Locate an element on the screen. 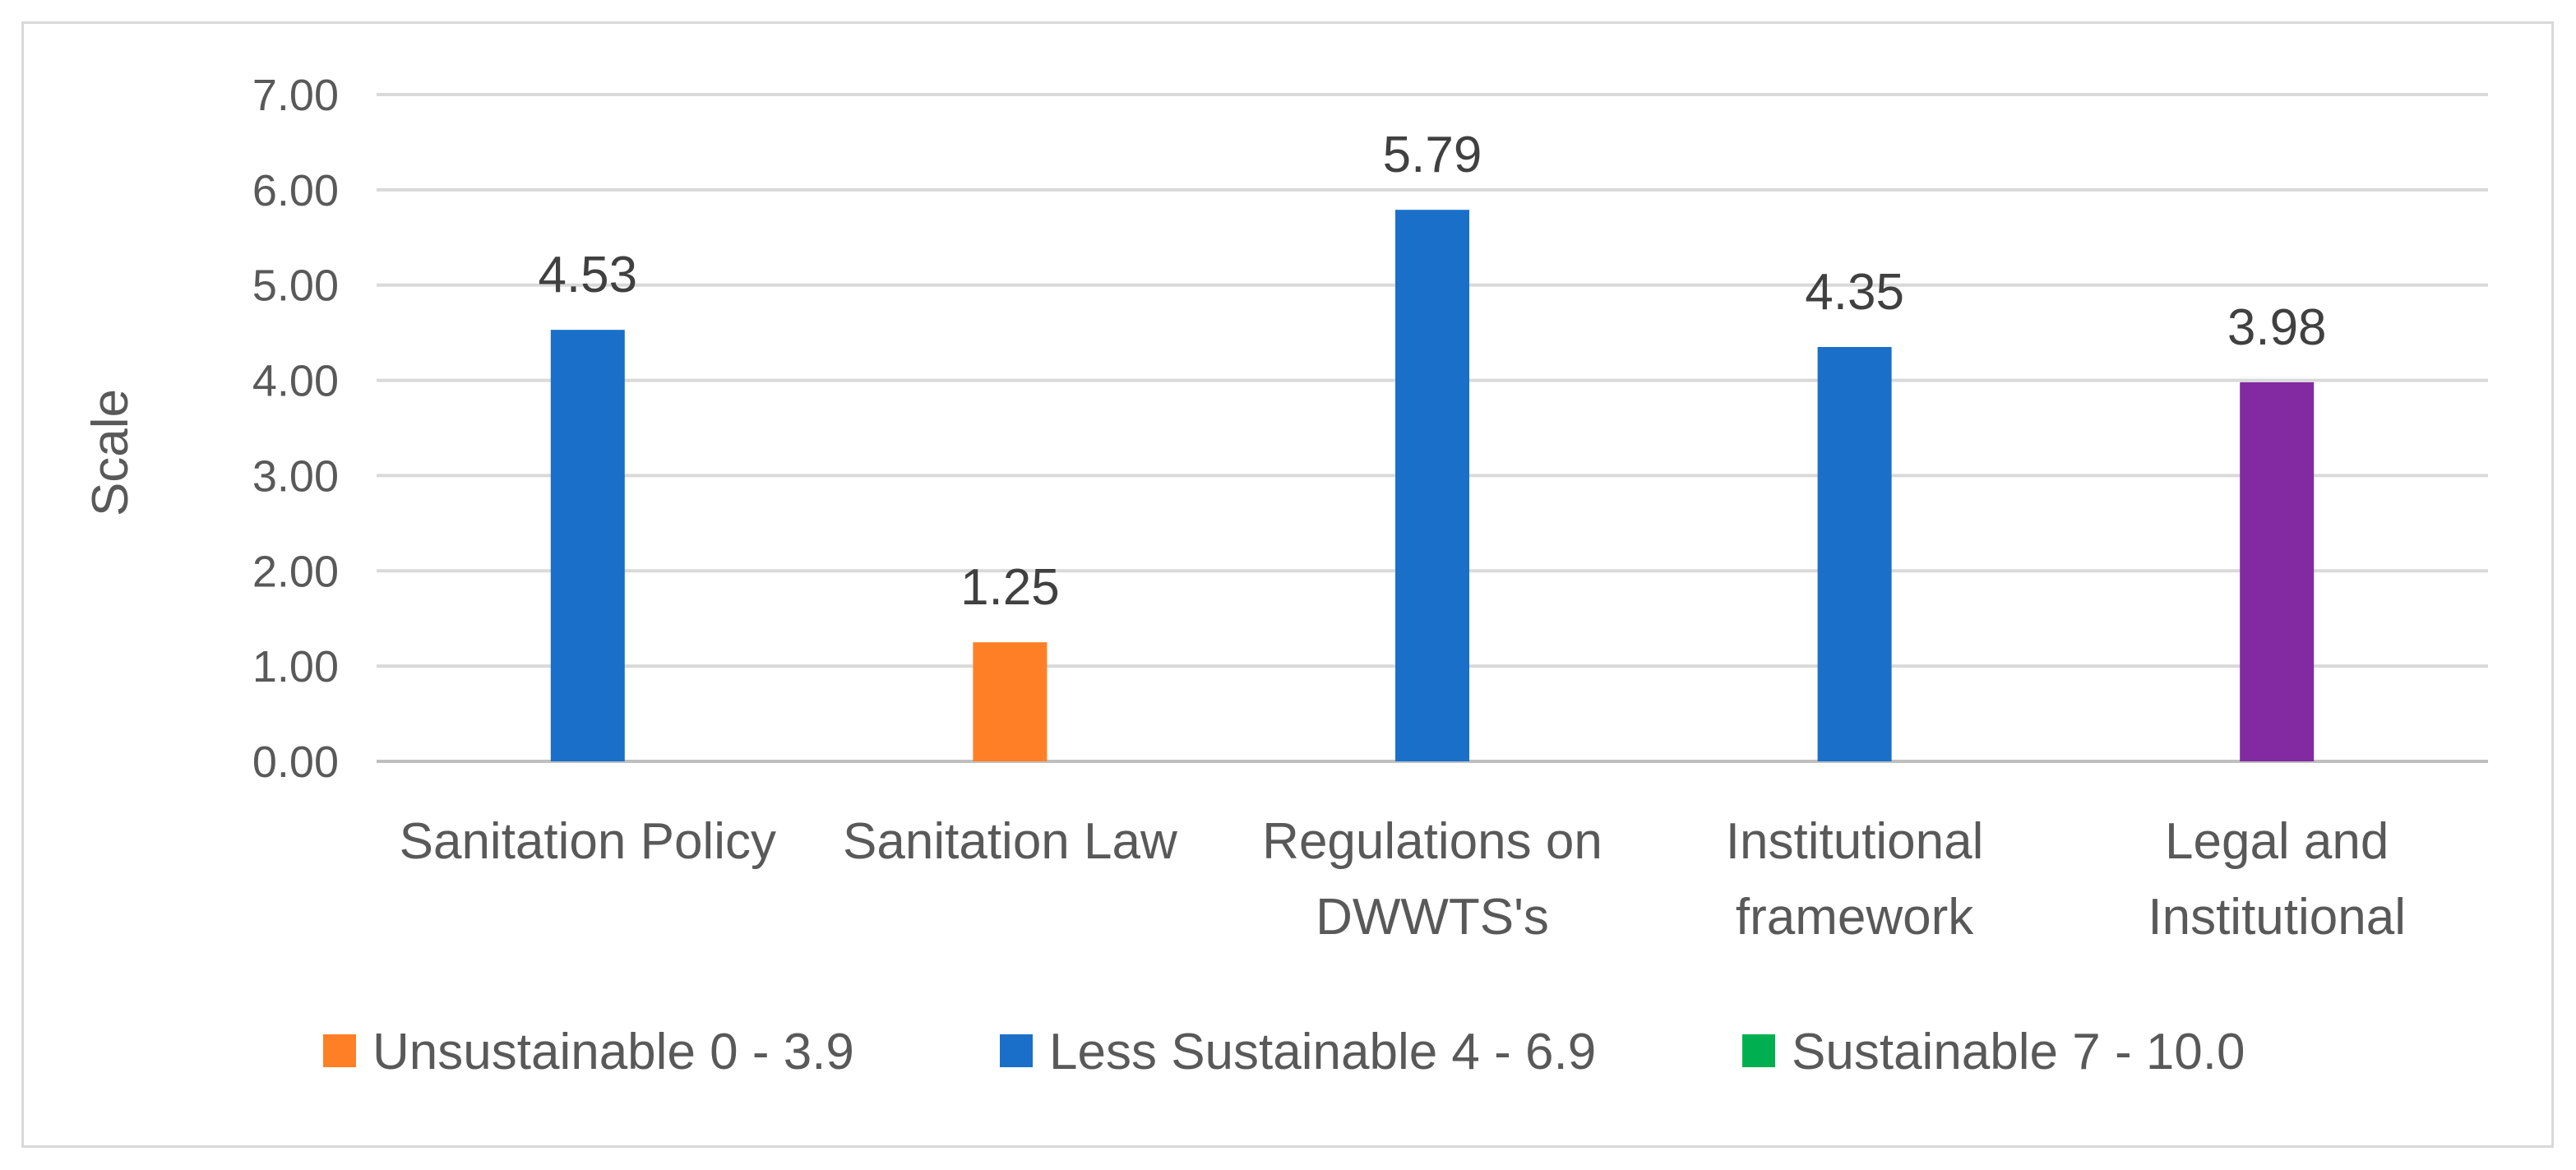  data-label: 1.25 is located at coordinates (1010, 587).